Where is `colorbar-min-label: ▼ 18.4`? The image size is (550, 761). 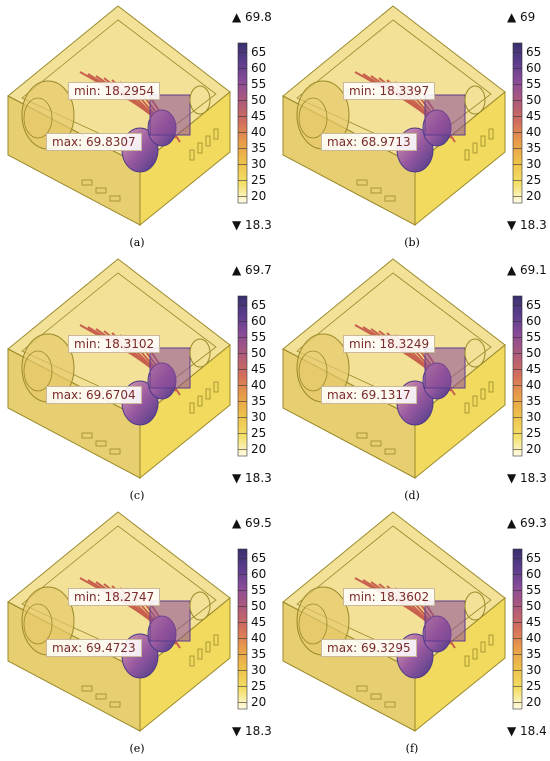
colorbar-min-label: ▼ 18.4 is located at coordinates (527, 731).